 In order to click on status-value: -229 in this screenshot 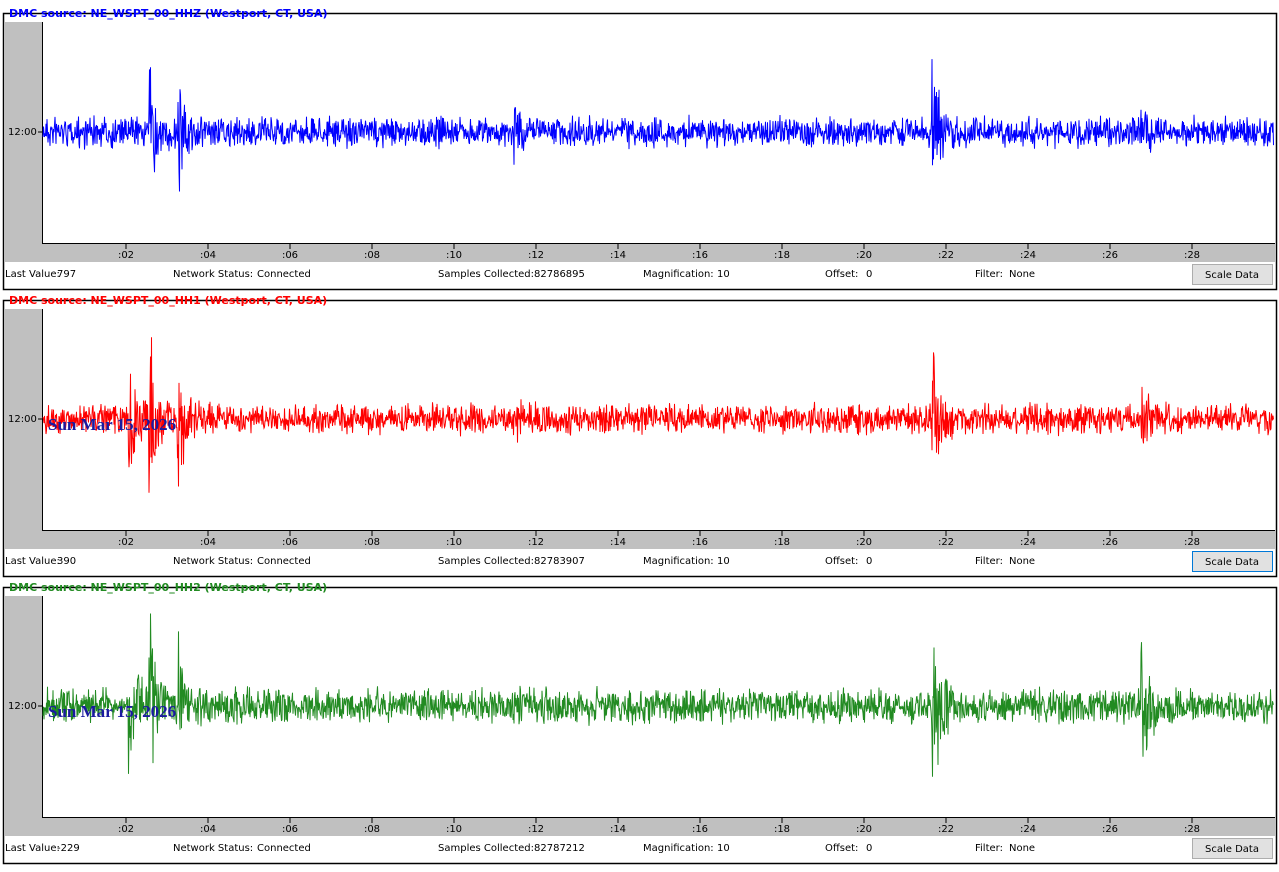, I will do `click(68, 848)`.